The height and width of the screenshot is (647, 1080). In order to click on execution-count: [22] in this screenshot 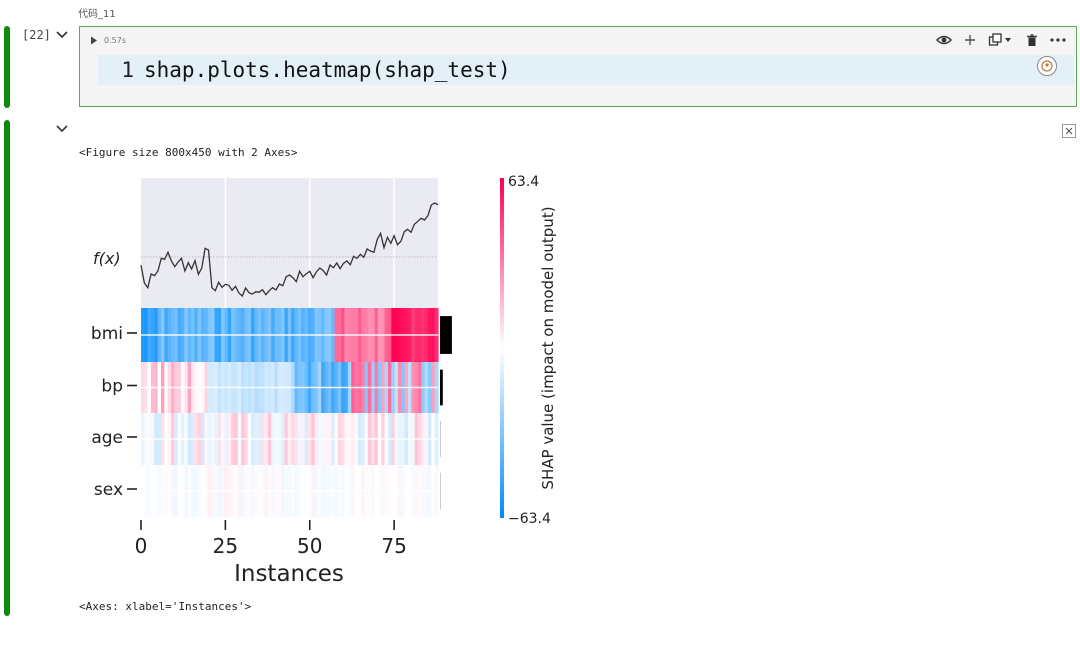, I will do `click(36, 35)`.